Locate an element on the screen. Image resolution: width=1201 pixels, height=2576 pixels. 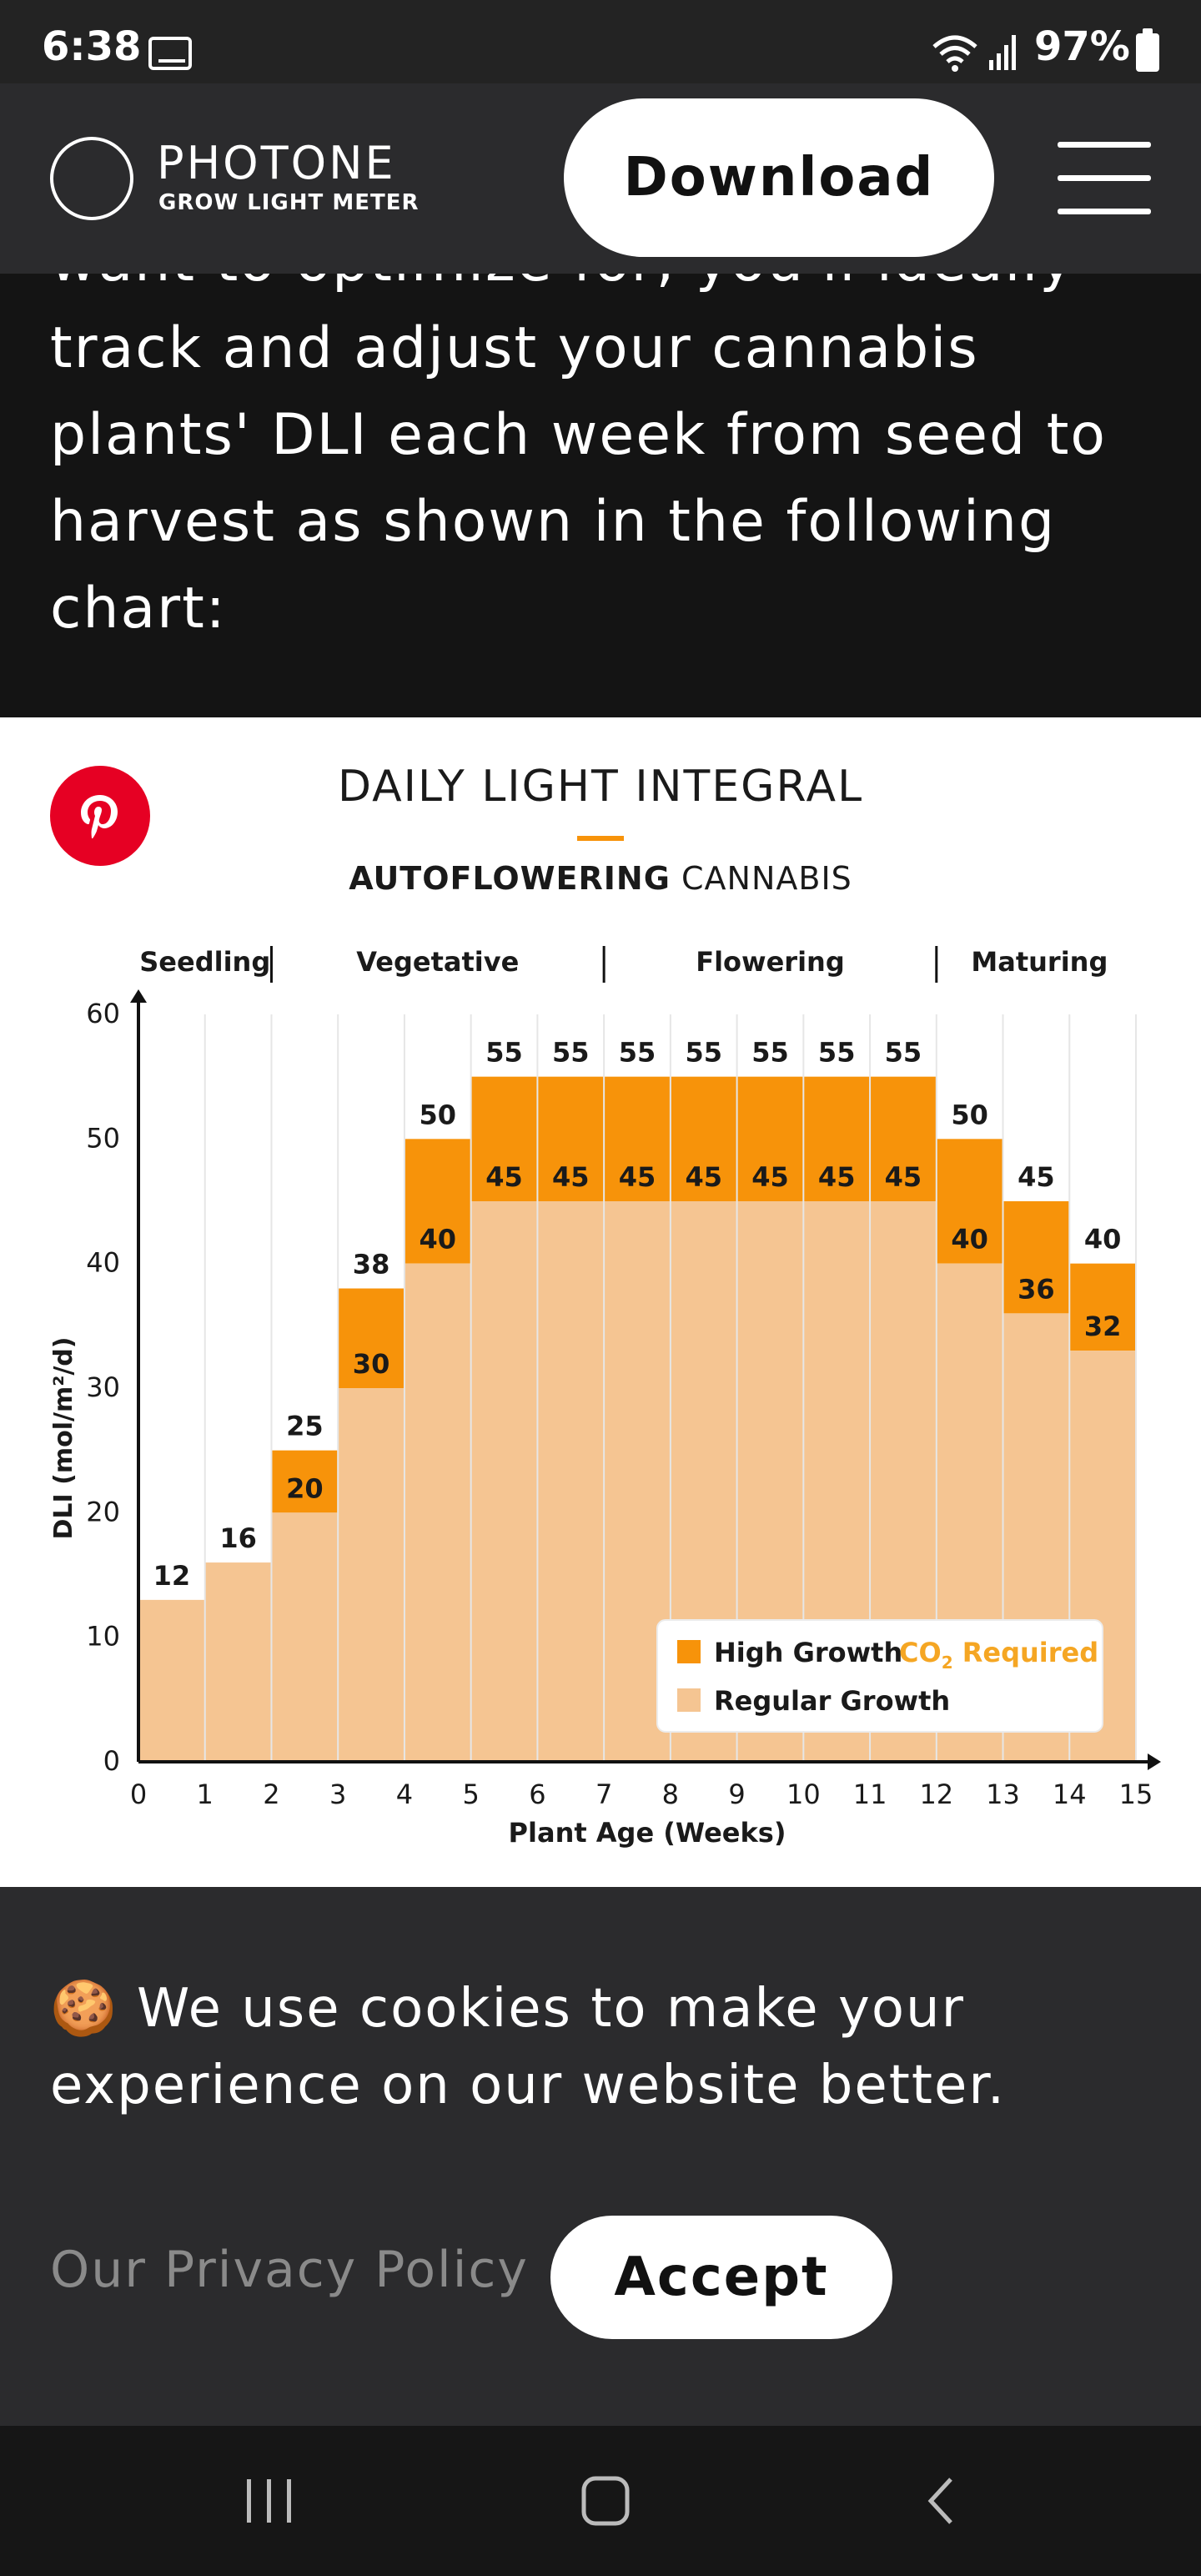
legend-co2-rest: Required is located at coordinates (1026, 1652).